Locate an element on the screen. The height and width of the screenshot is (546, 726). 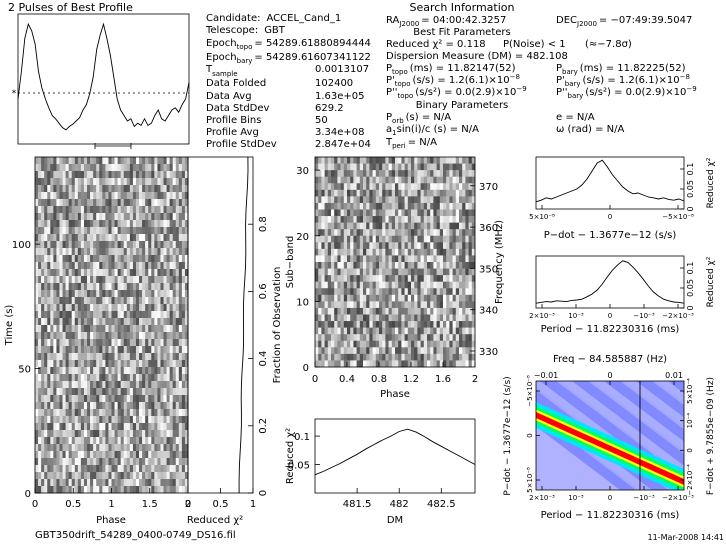
chi-frac-ylabel: Fraction of Observation is located at coordinates (277, 325).